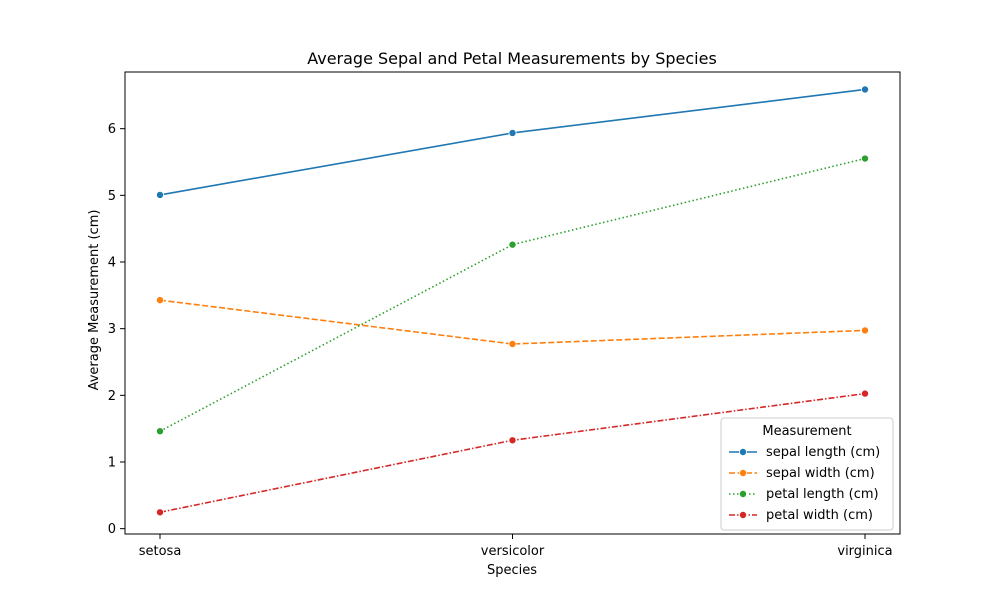 This screenshot has height=600, width=1000. I want to click on y-tick-label: 4, so click(112, 263).